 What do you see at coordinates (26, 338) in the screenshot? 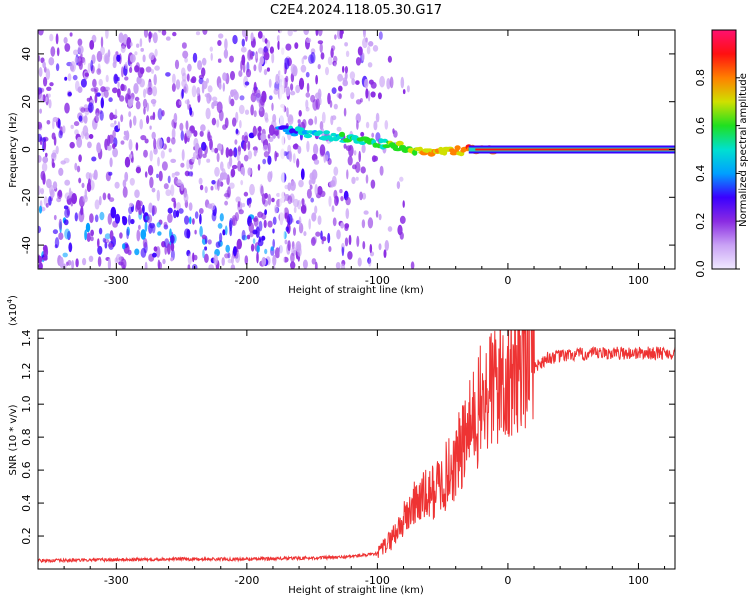
I see `y-tick-label: 1.4` at bounding box center [26, 338].